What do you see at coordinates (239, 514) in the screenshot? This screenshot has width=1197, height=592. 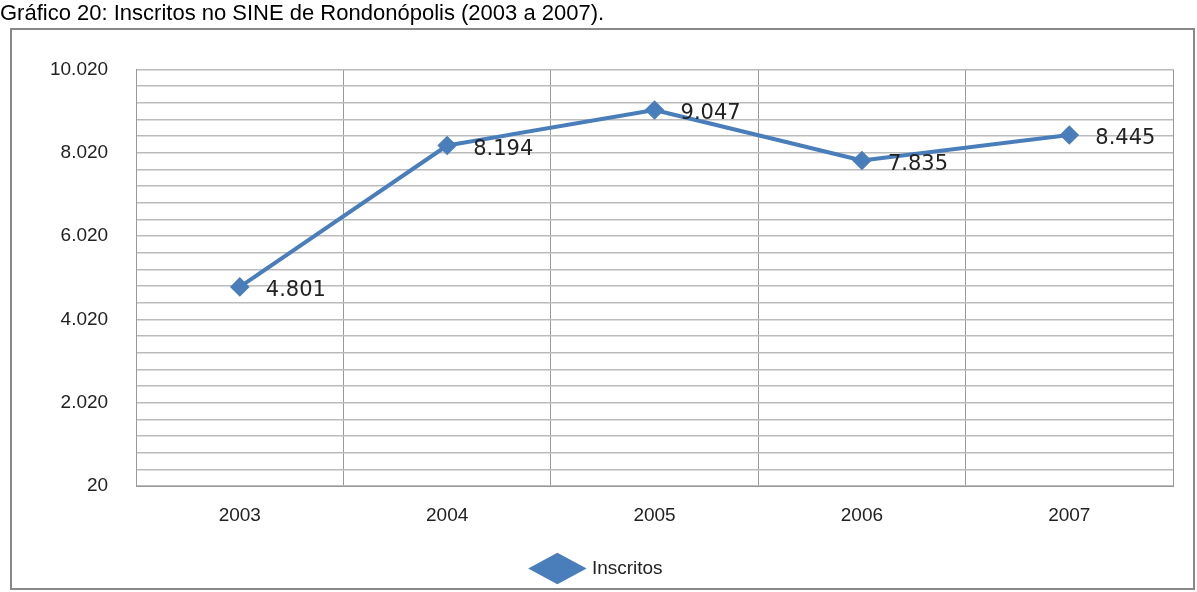 I see `x-tick-label: 2003` at bounding box center [239, 514].